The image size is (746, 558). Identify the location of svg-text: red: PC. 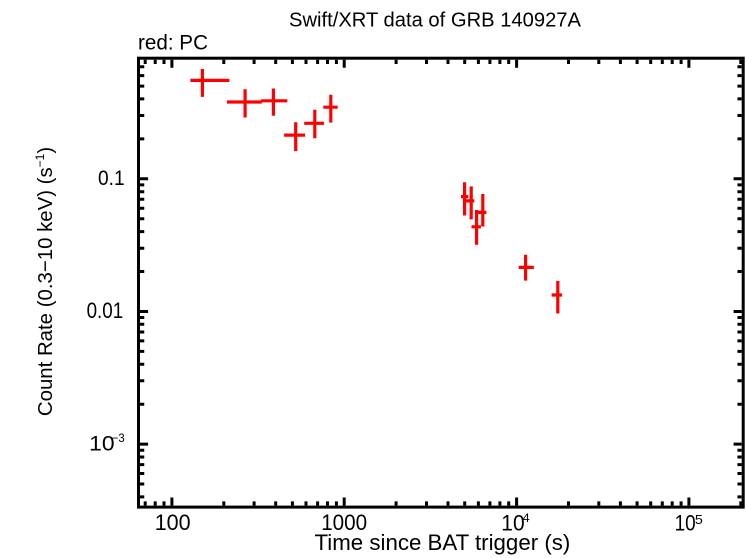
(173, 43).